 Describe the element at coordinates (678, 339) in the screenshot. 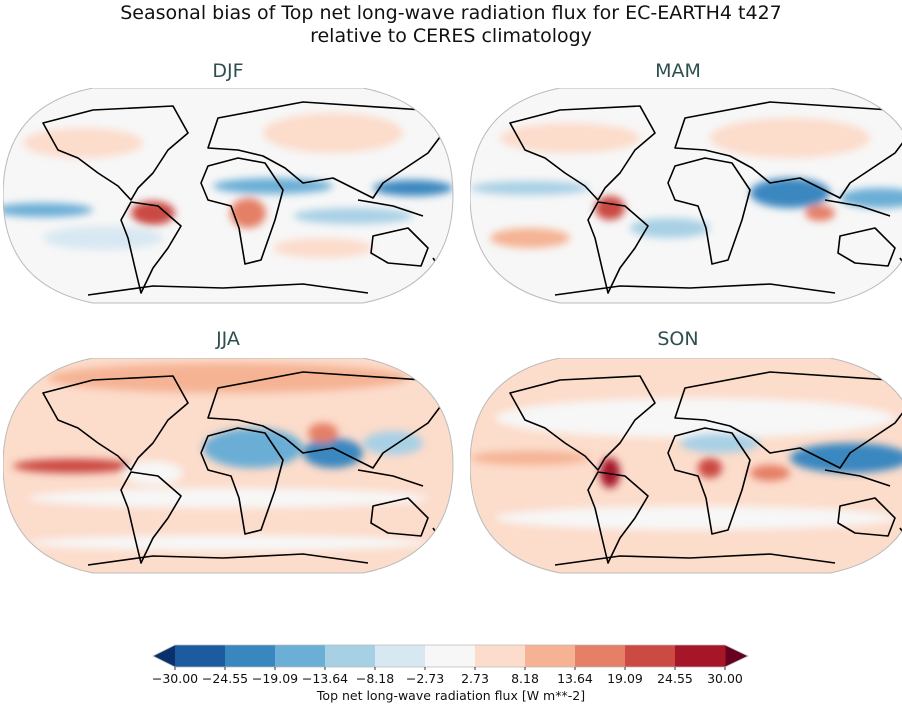

I see `panel-title-son: SON` at that location.